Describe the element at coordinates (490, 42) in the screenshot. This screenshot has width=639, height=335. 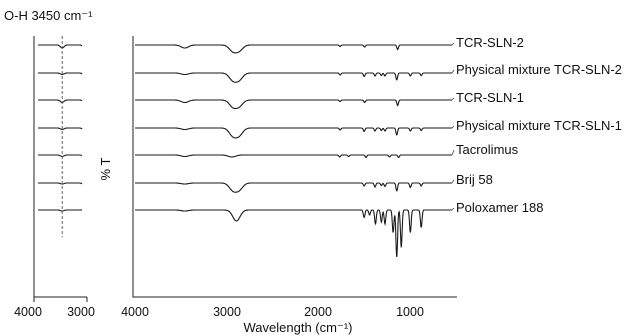
I see `series-label-tcr-sln-2: TCR-SLN-2` at that location.